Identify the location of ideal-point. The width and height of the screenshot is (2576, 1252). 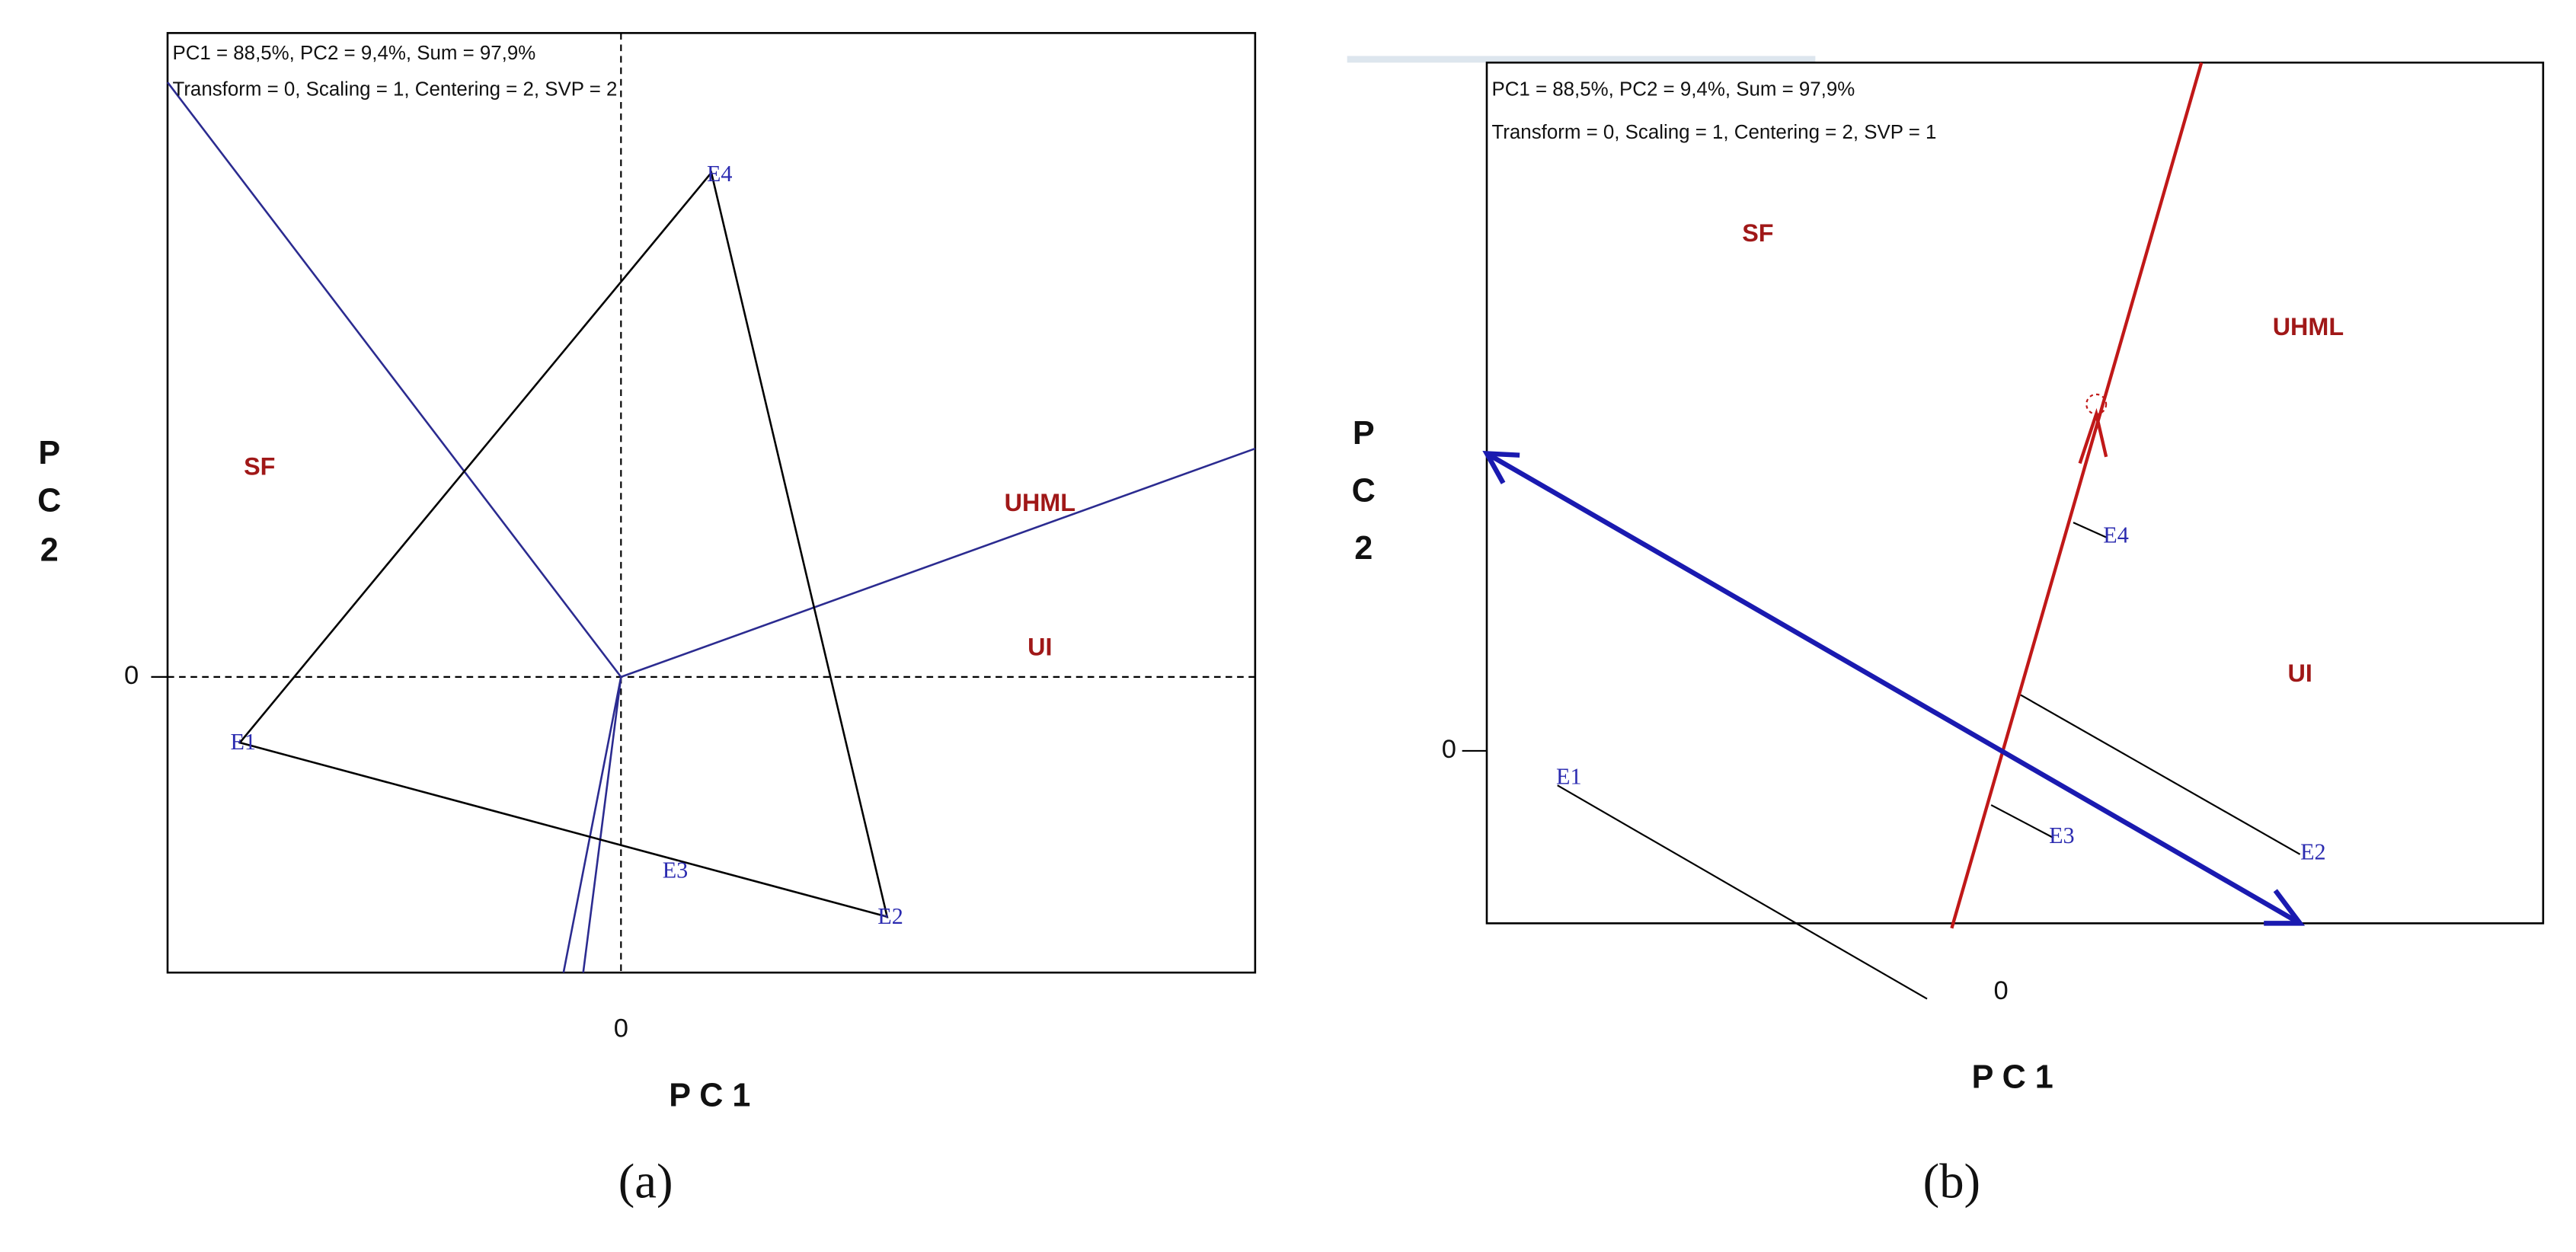
(2096, 404).